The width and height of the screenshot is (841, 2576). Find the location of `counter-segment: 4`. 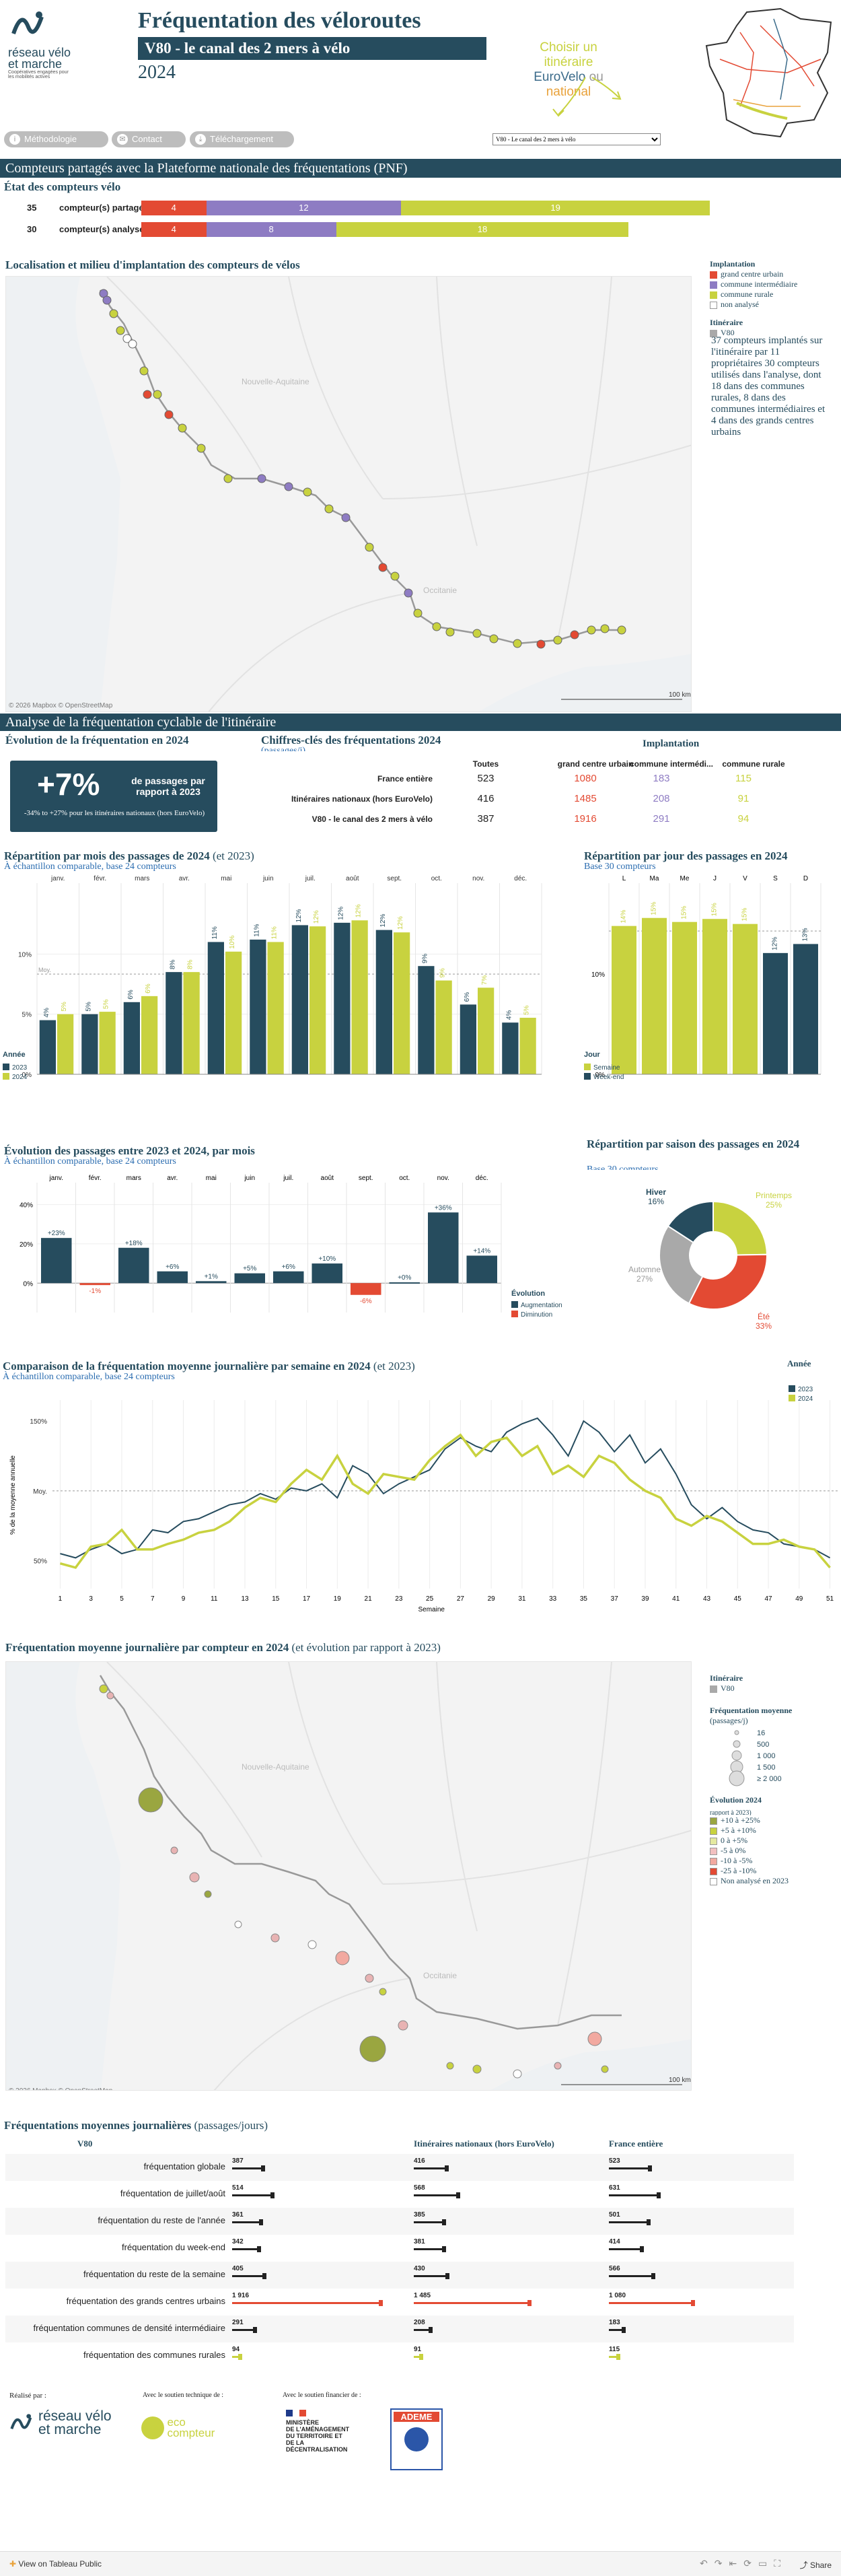

counter-segment: 4 is located at coordinates (174, 208).